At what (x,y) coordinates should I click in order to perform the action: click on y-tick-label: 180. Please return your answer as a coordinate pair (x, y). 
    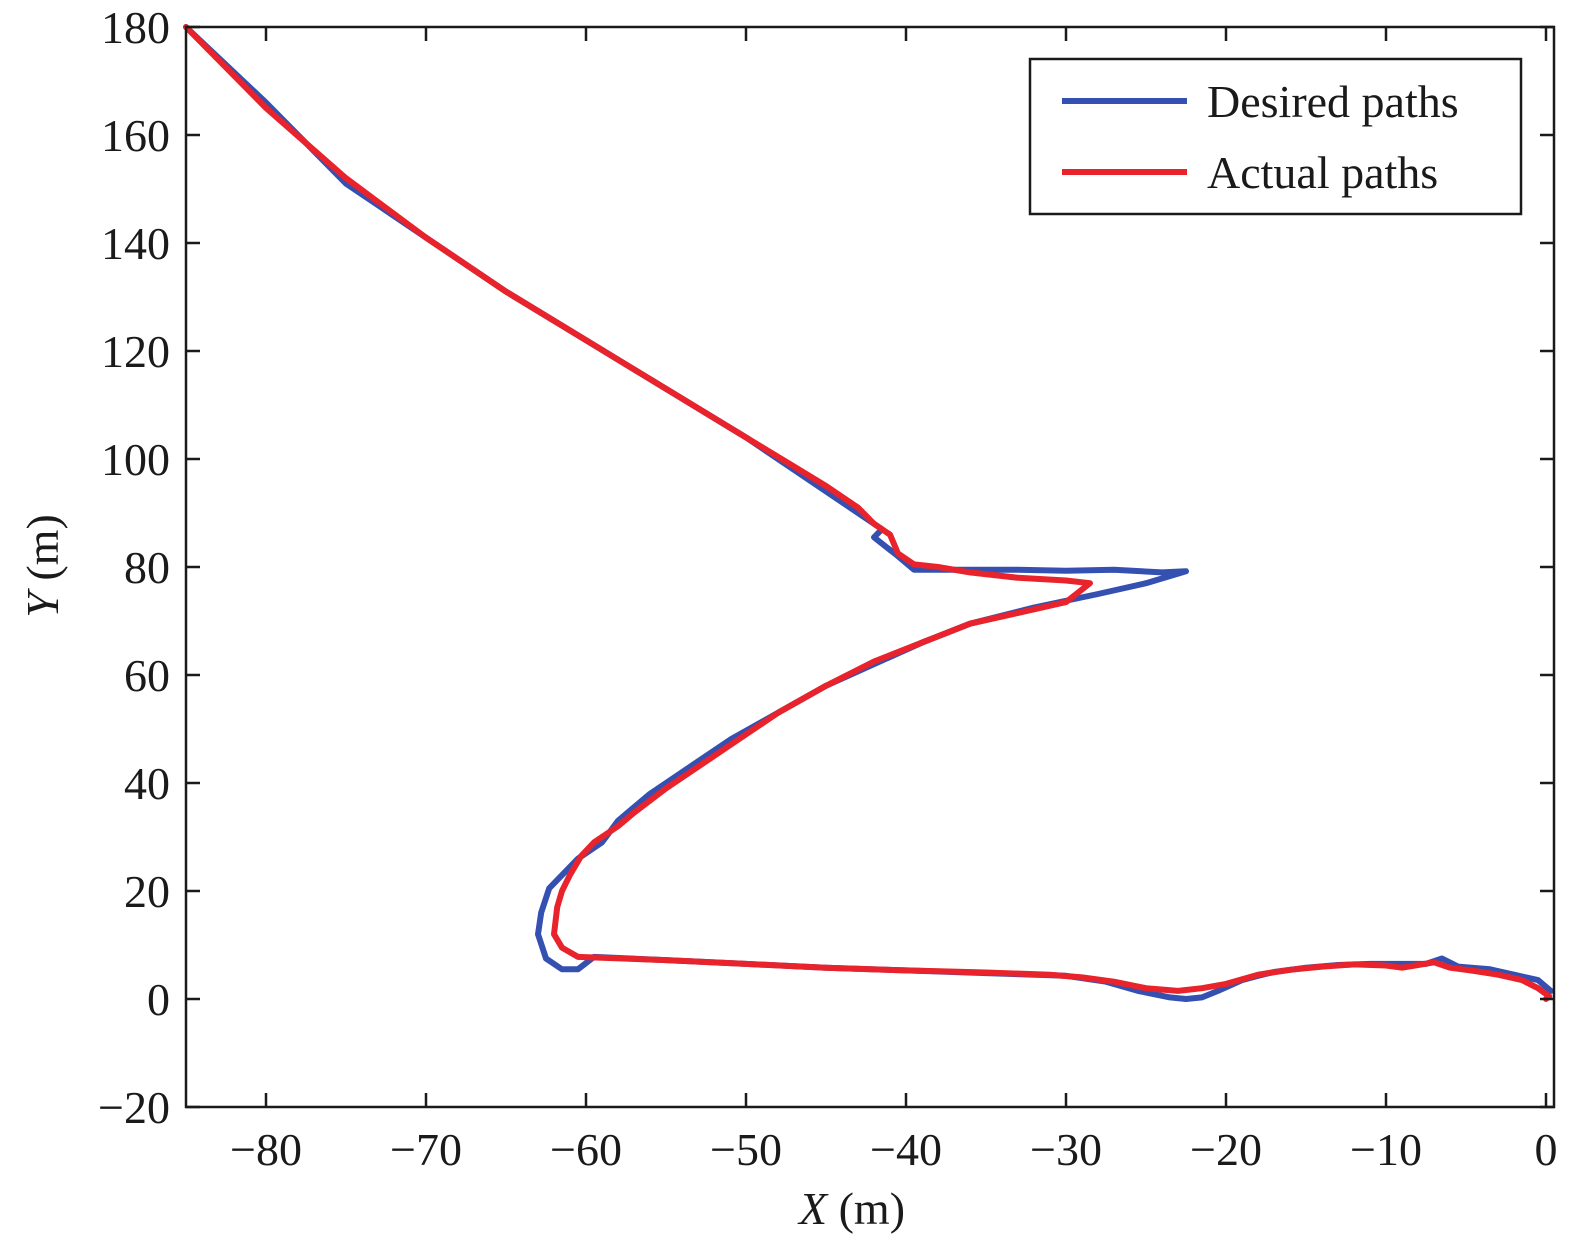
    Looking at the image, I should click on (135, 27).